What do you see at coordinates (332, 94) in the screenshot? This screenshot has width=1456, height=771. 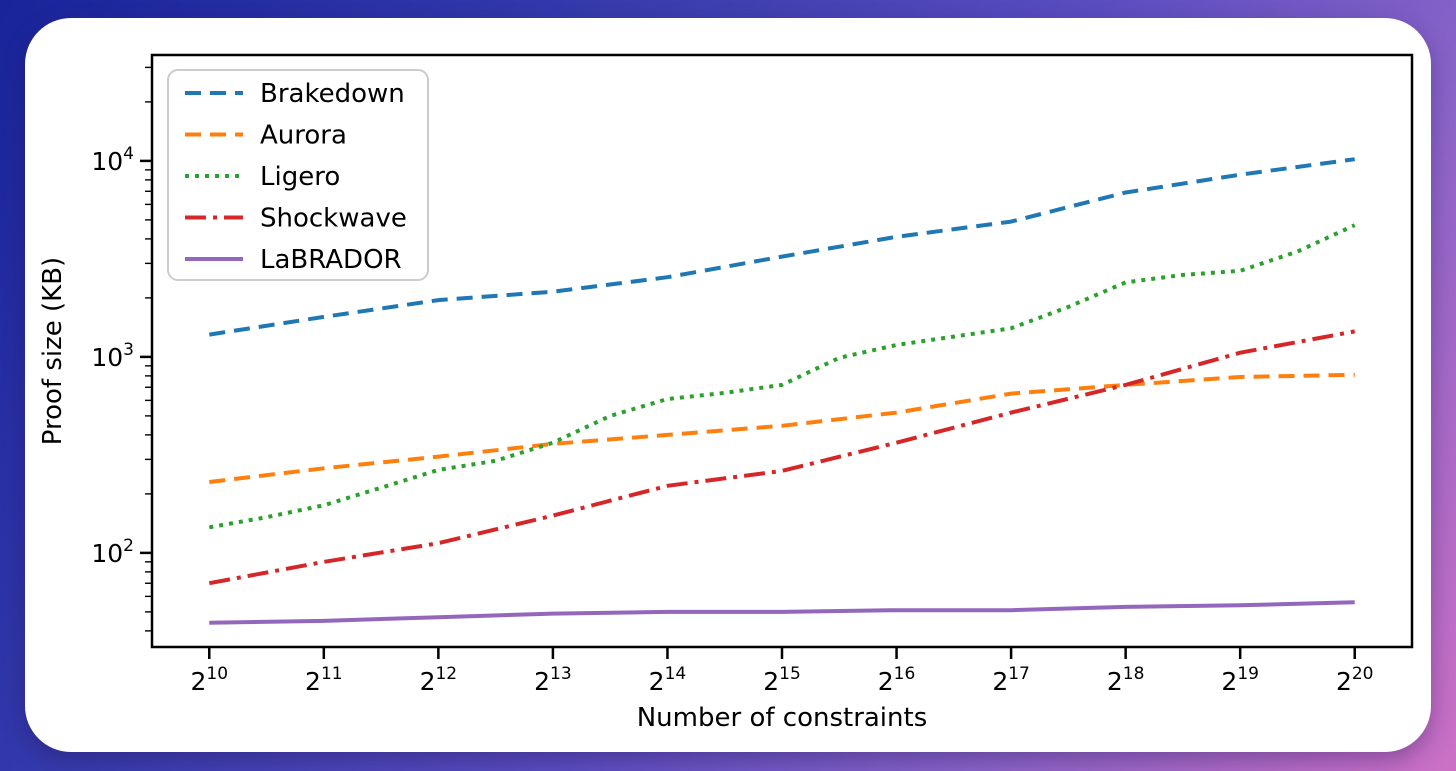 I see `legend-label-brakedown: Brakedown` at bounding box center [332, 94].